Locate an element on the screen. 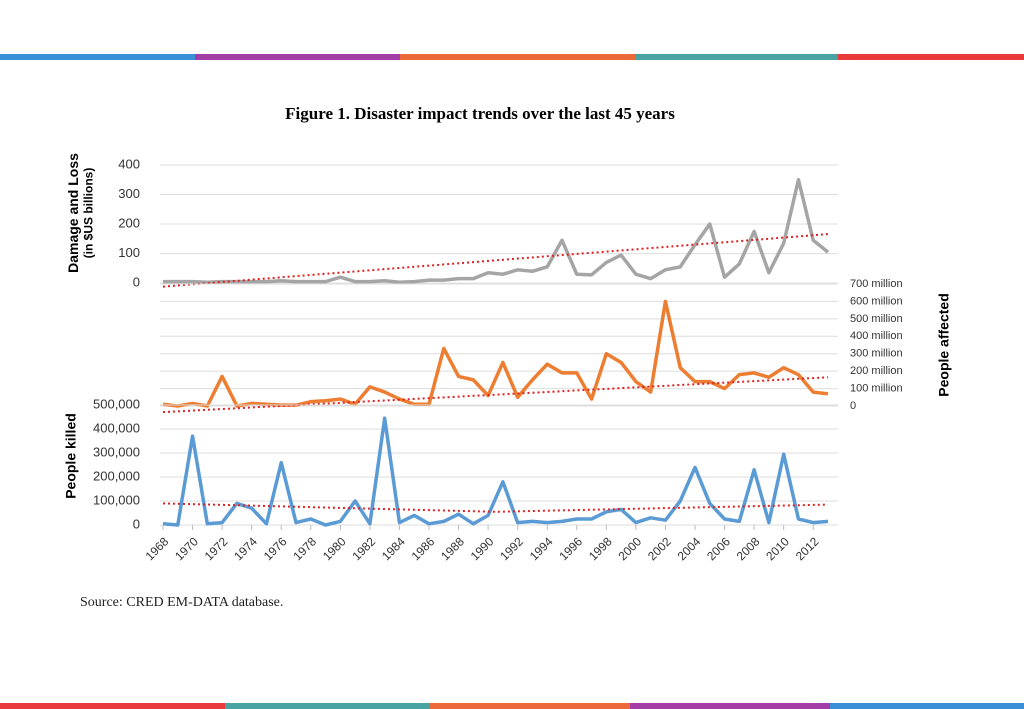 The width and height of the screenshot is (1024, 709). x-tick-label: 1970 is located at coordinates (186, 548).